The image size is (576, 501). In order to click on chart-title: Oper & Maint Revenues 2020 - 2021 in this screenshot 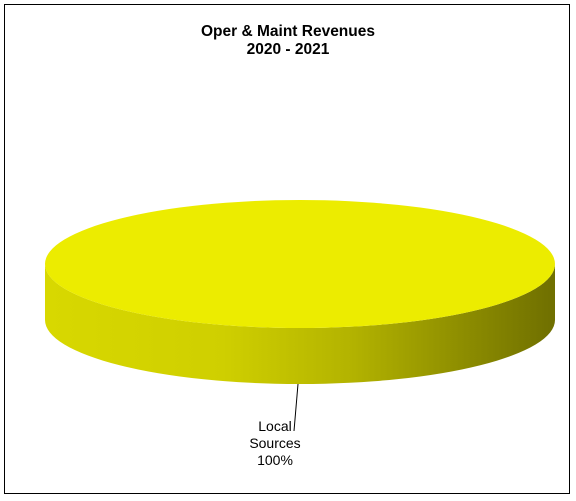, I will do `click(288, 41)`.